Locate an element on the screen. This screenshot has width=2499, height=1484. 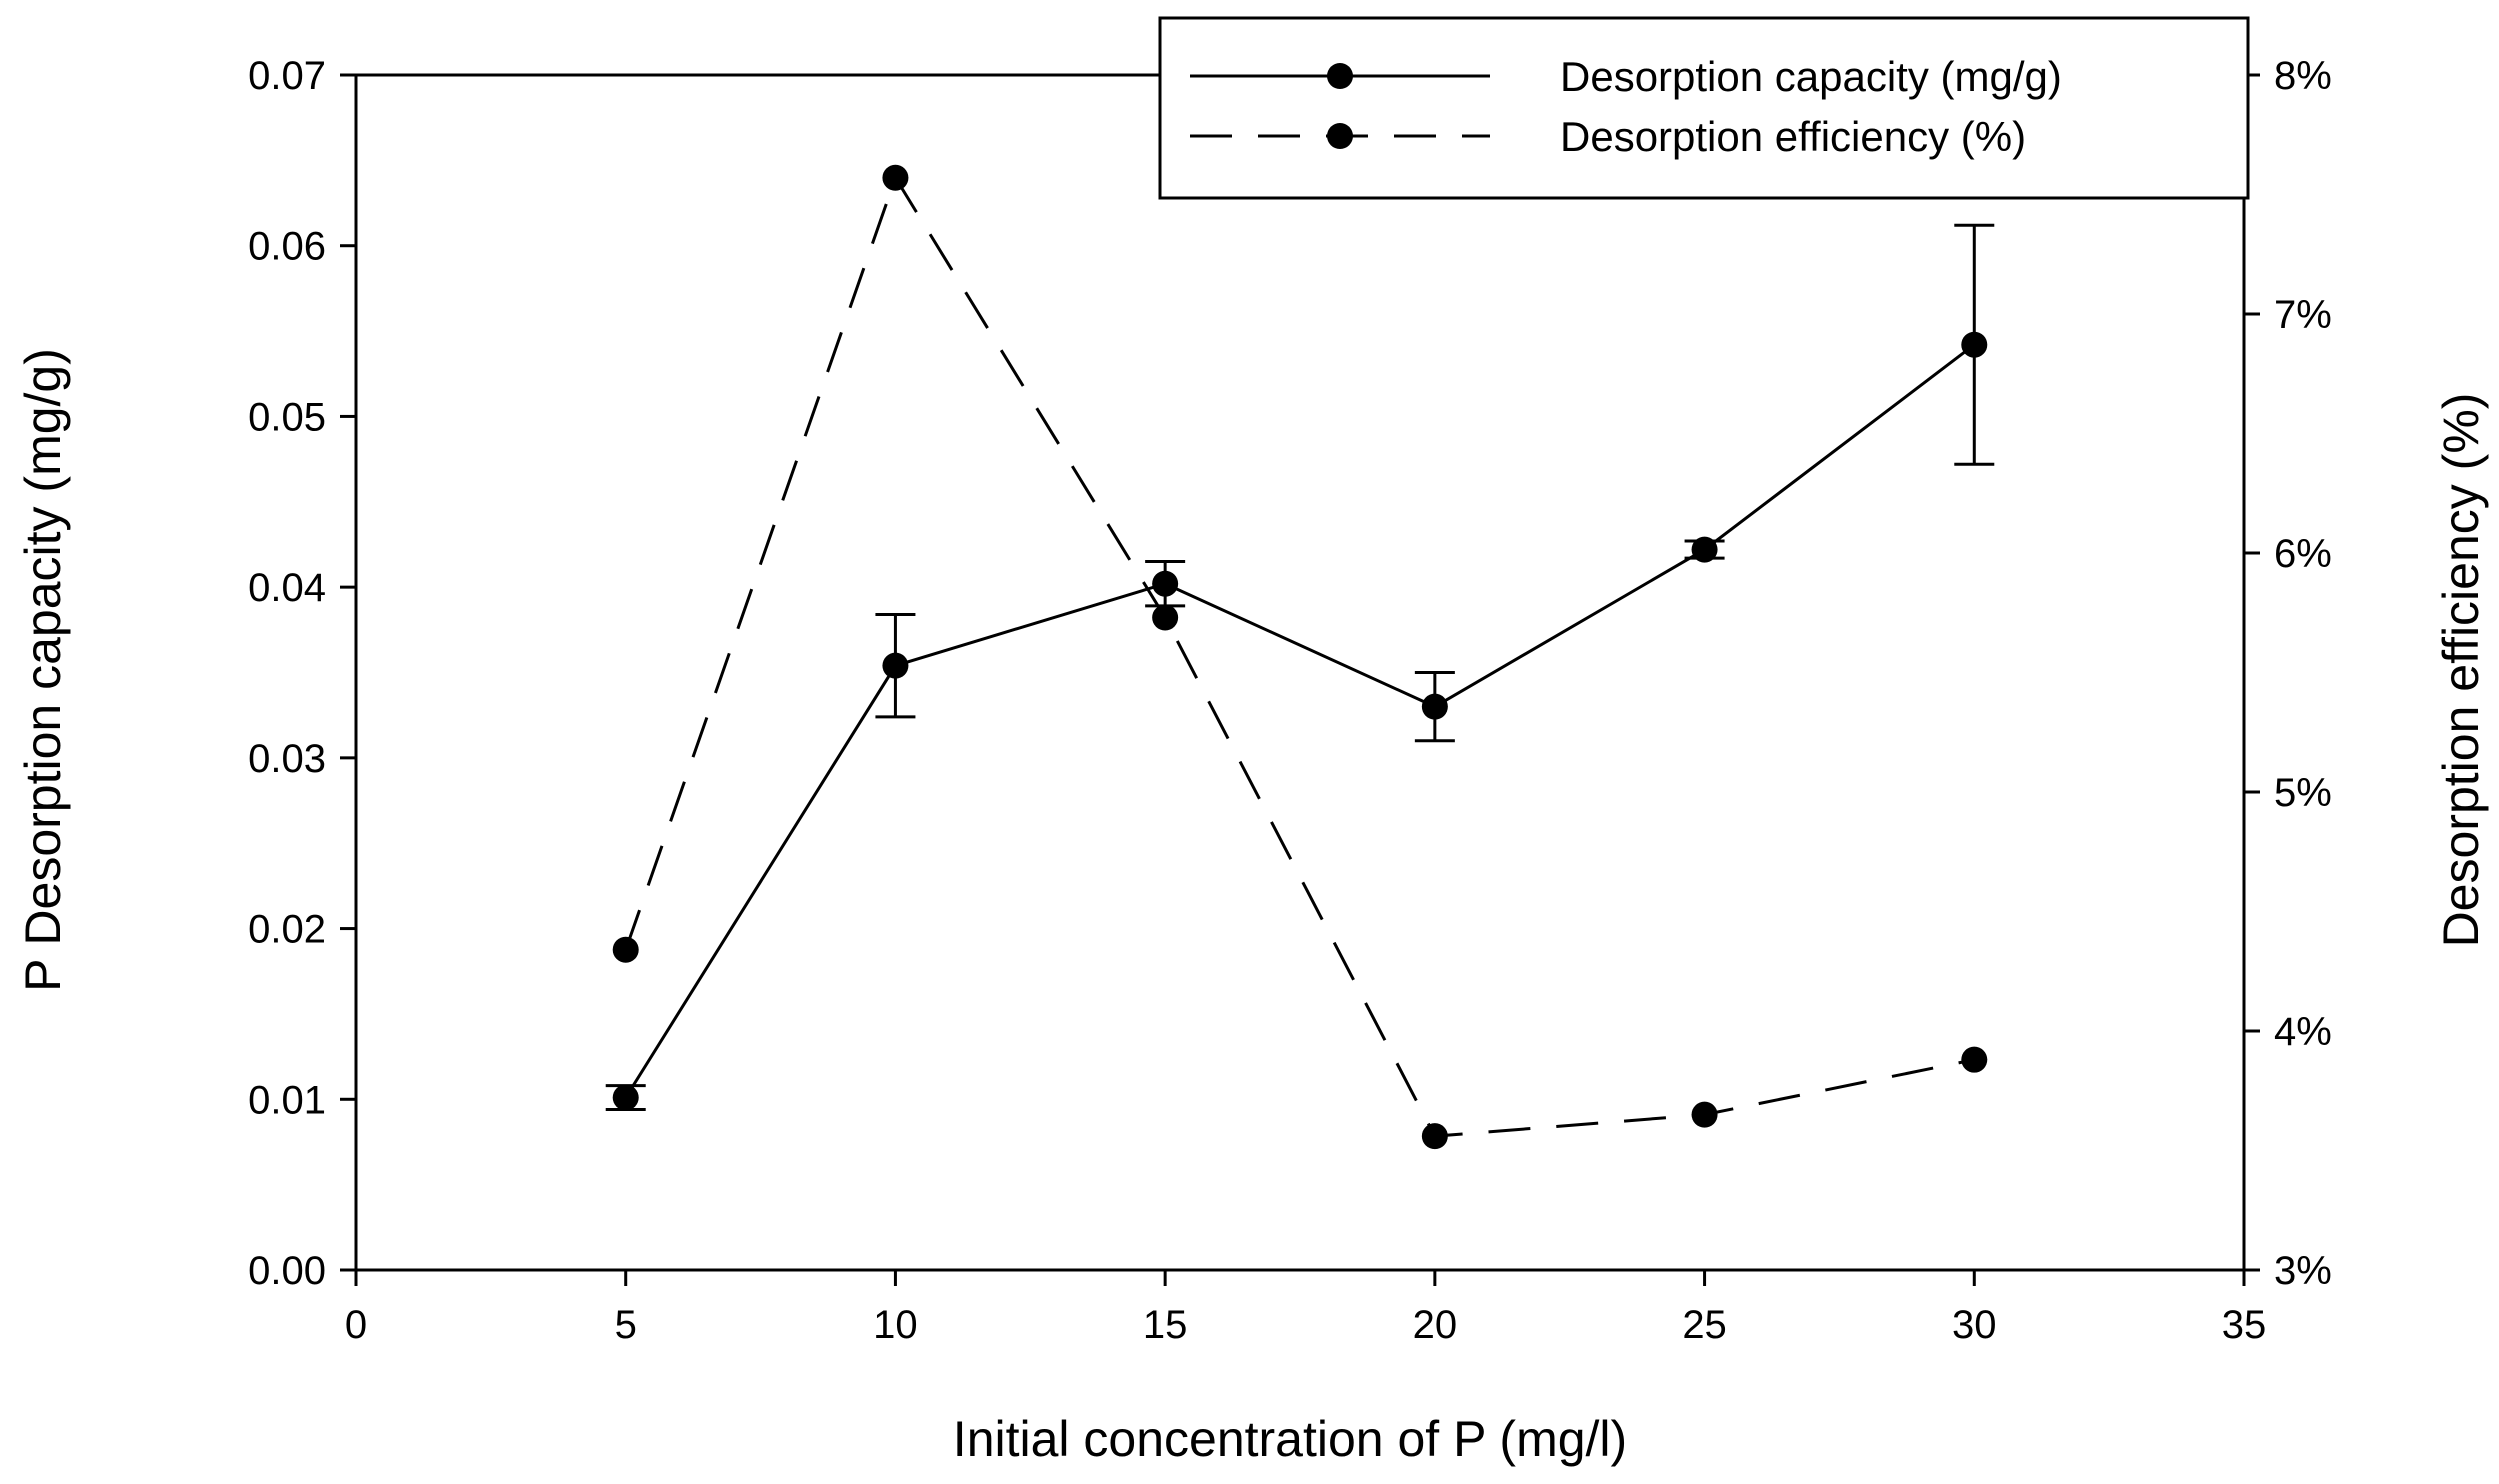
x-tick-label: 0 is located at coordinates (356, 1325).